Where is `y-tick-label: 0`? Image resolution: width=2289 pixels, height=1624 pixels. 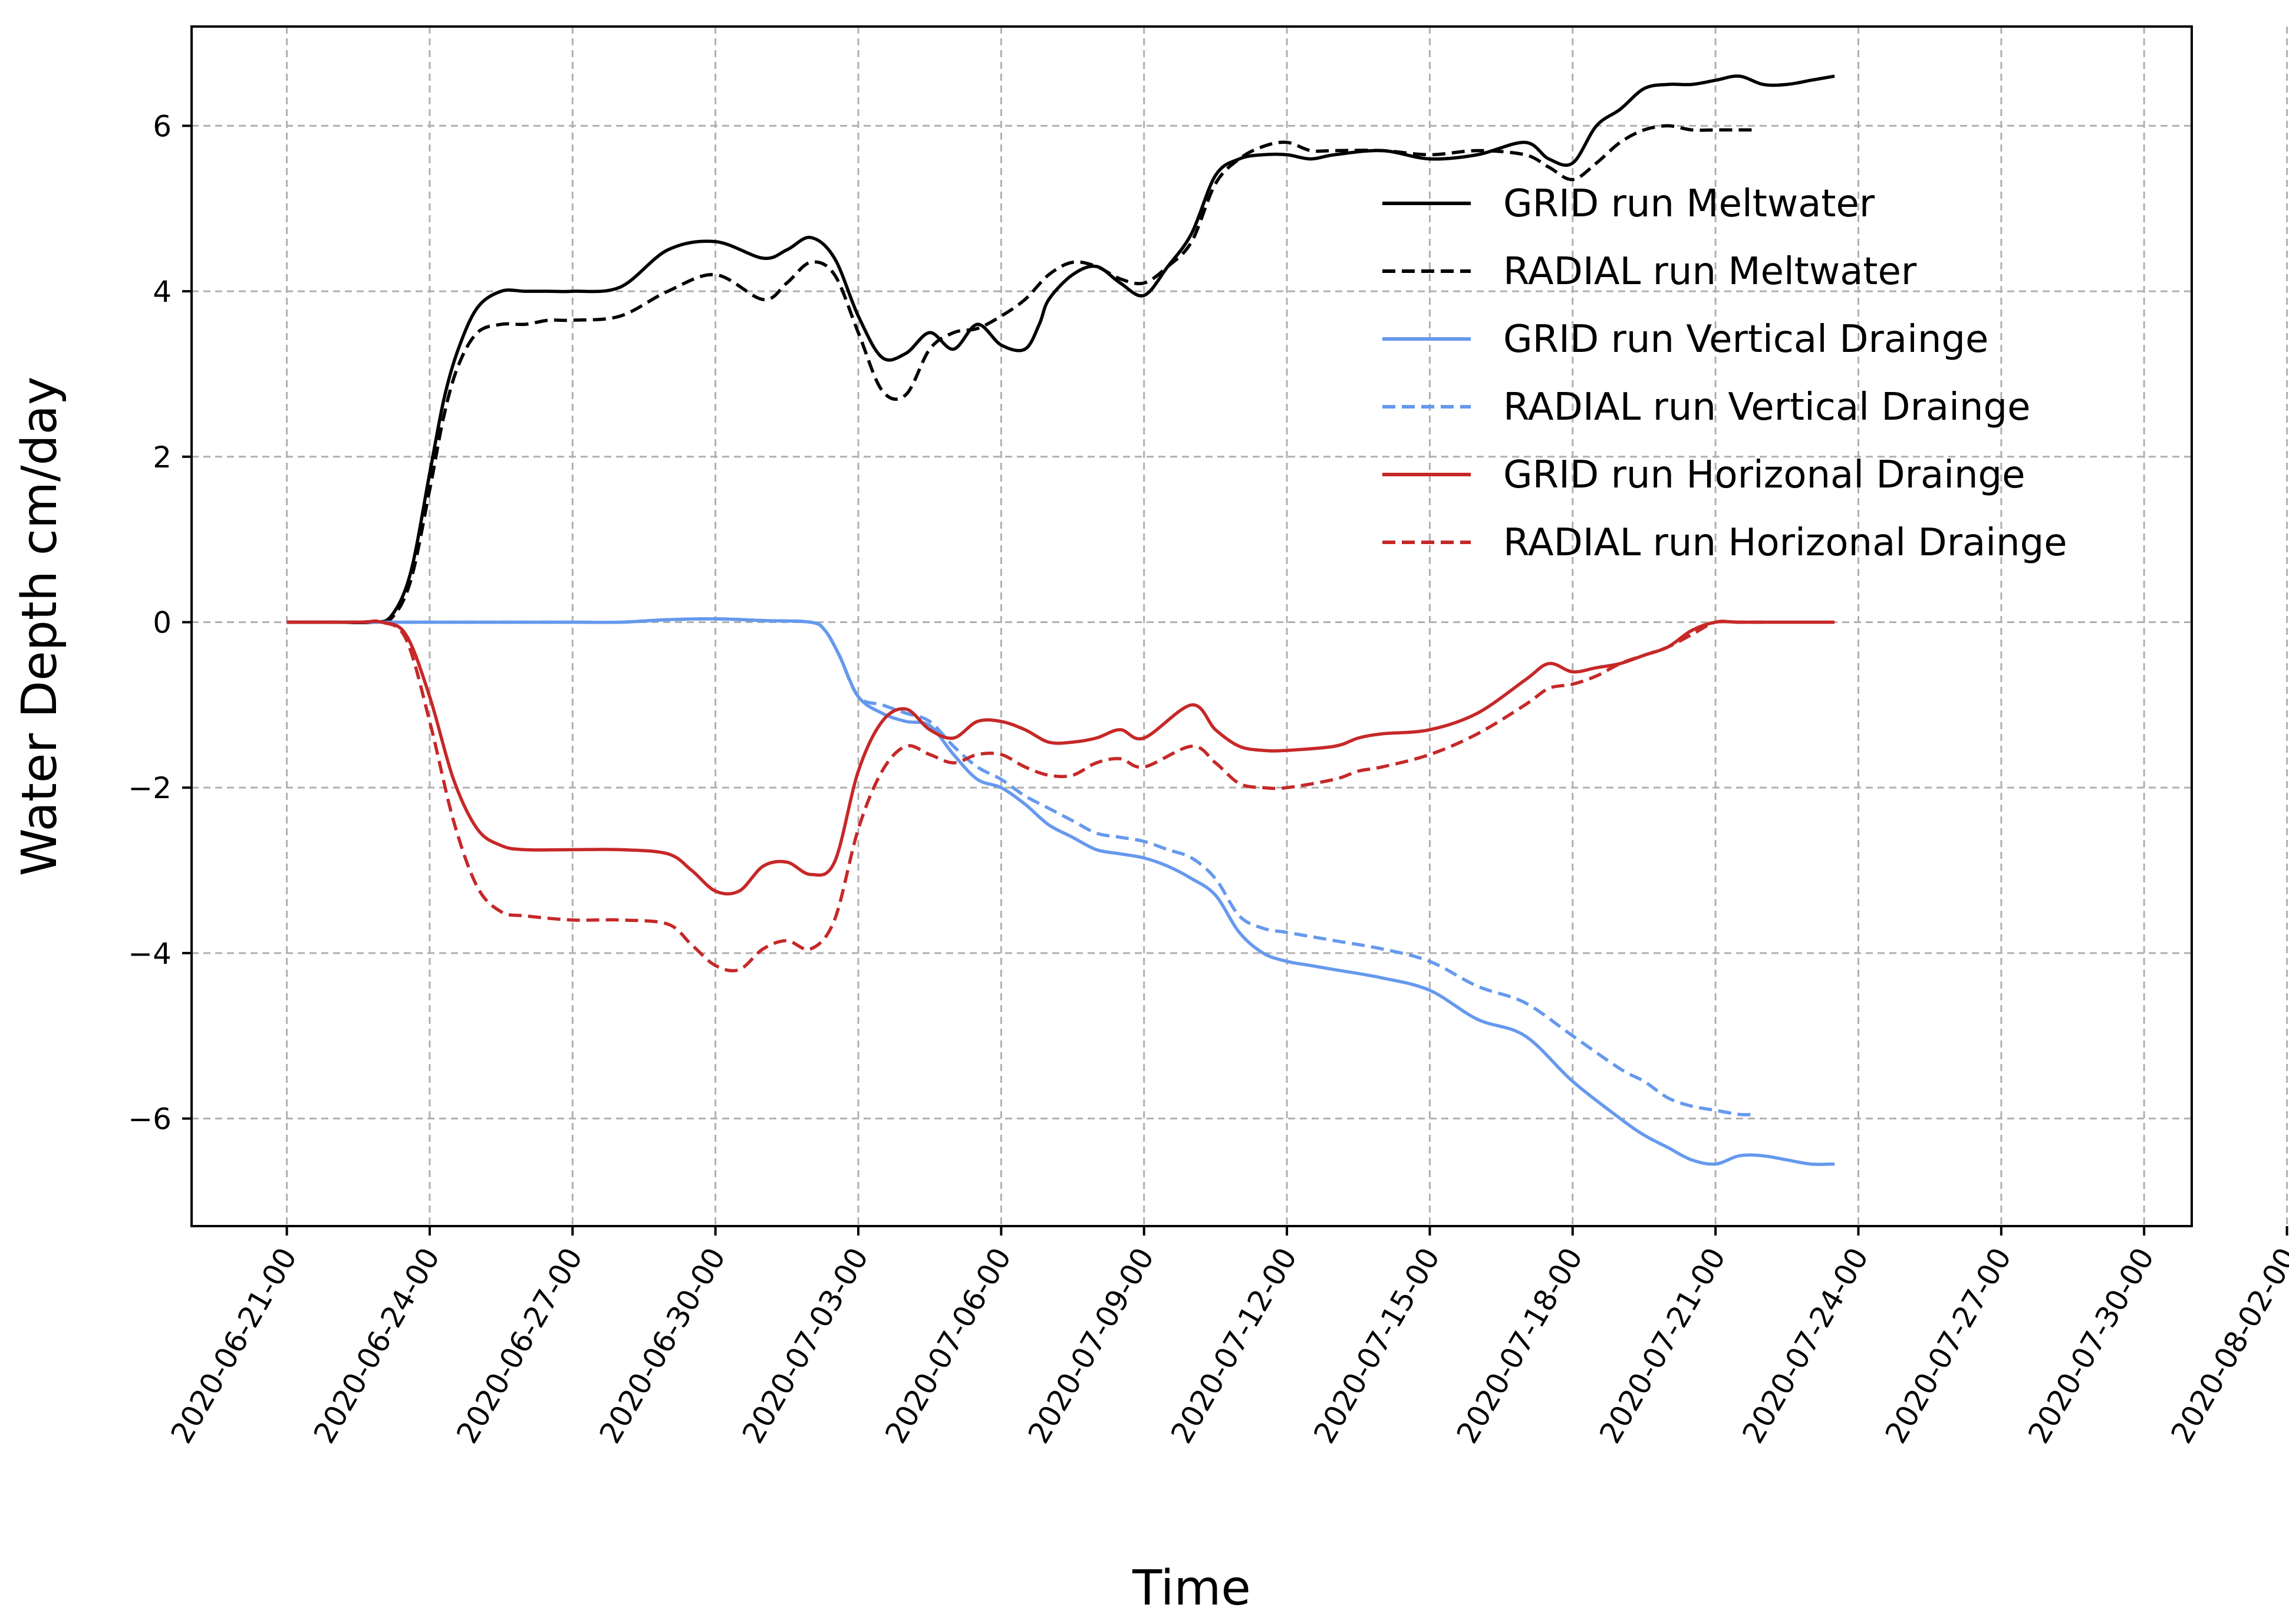 y-tick-label: 0 is located at coordinates (162, 622).